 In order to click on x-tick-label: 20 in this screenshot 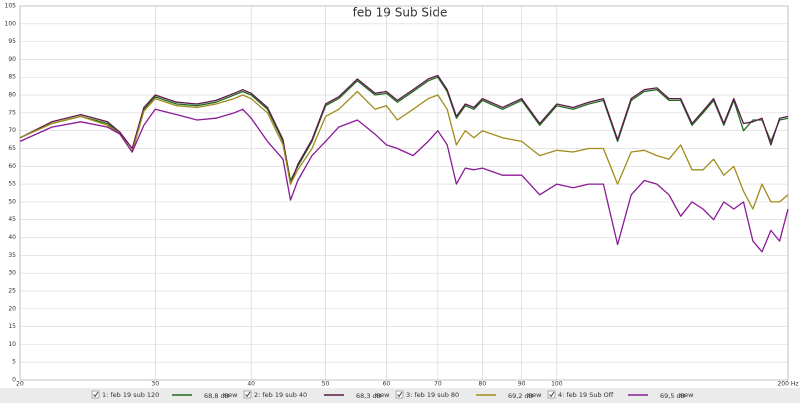, I will do `click(20, 384)`.